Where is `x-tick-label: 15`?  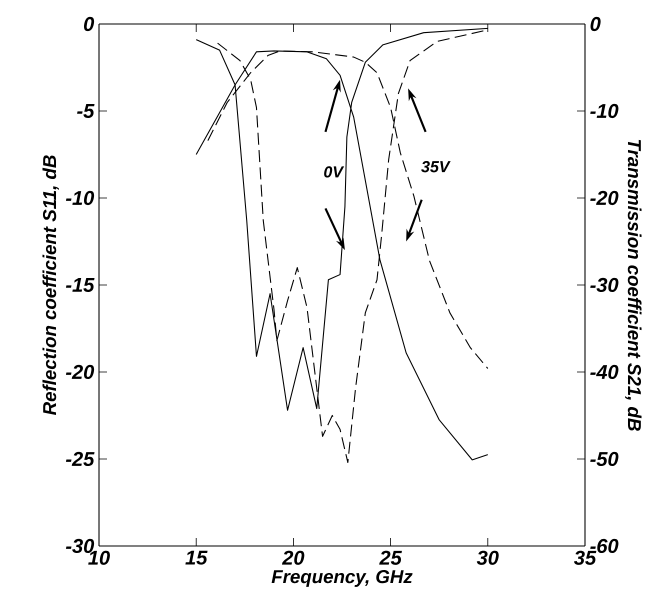
x-tick-label: 15 is located at coordinates (196, 557).